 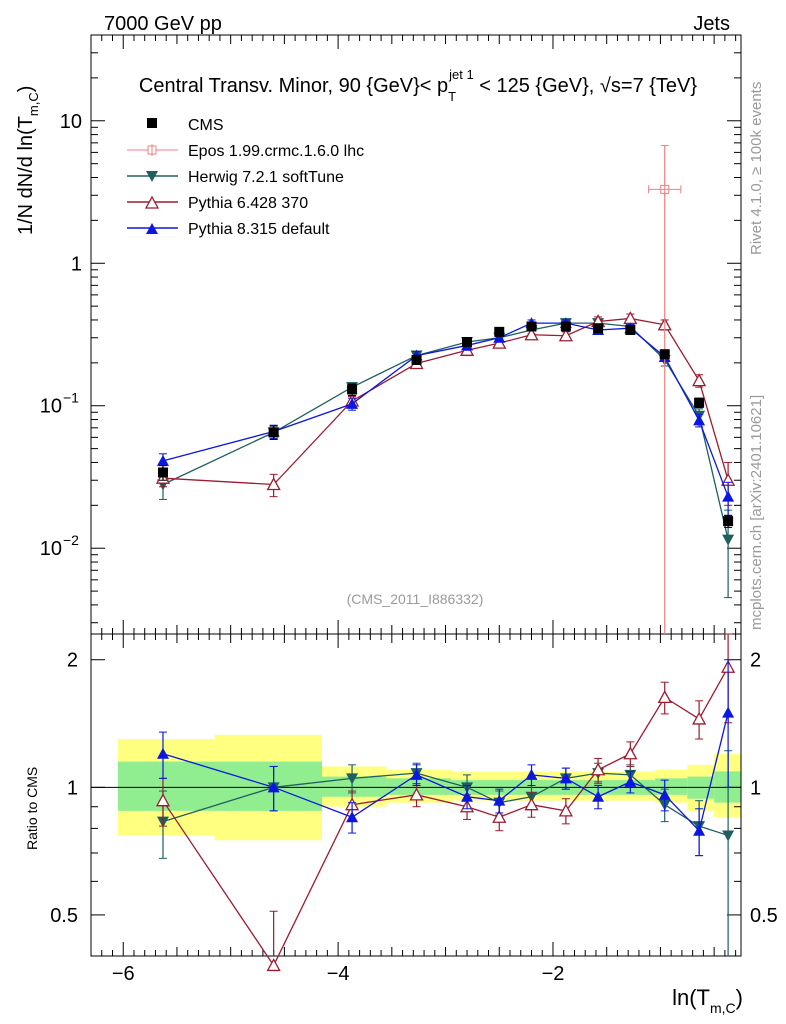 I want to click on main-ytick-label-2: 1, so click(x=76, y=264).